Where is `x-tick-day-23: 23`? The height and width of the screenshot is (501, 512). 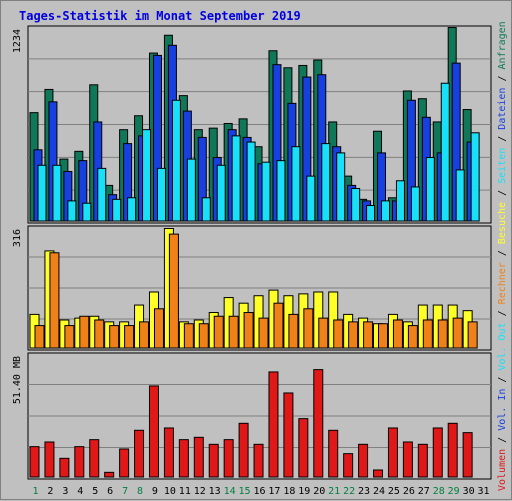
x-tick-day-23: 23 is located at coordinates (364, 491).